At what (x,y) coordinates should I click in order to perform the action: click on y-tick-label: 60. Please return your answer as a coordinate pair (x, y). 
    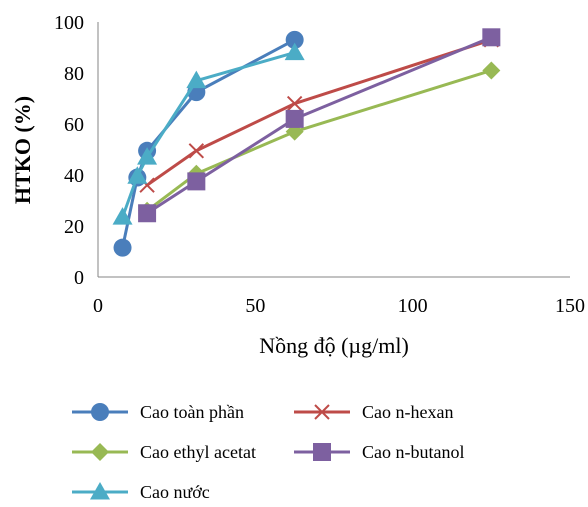
    Looking at the image, I should click on (74, 125).